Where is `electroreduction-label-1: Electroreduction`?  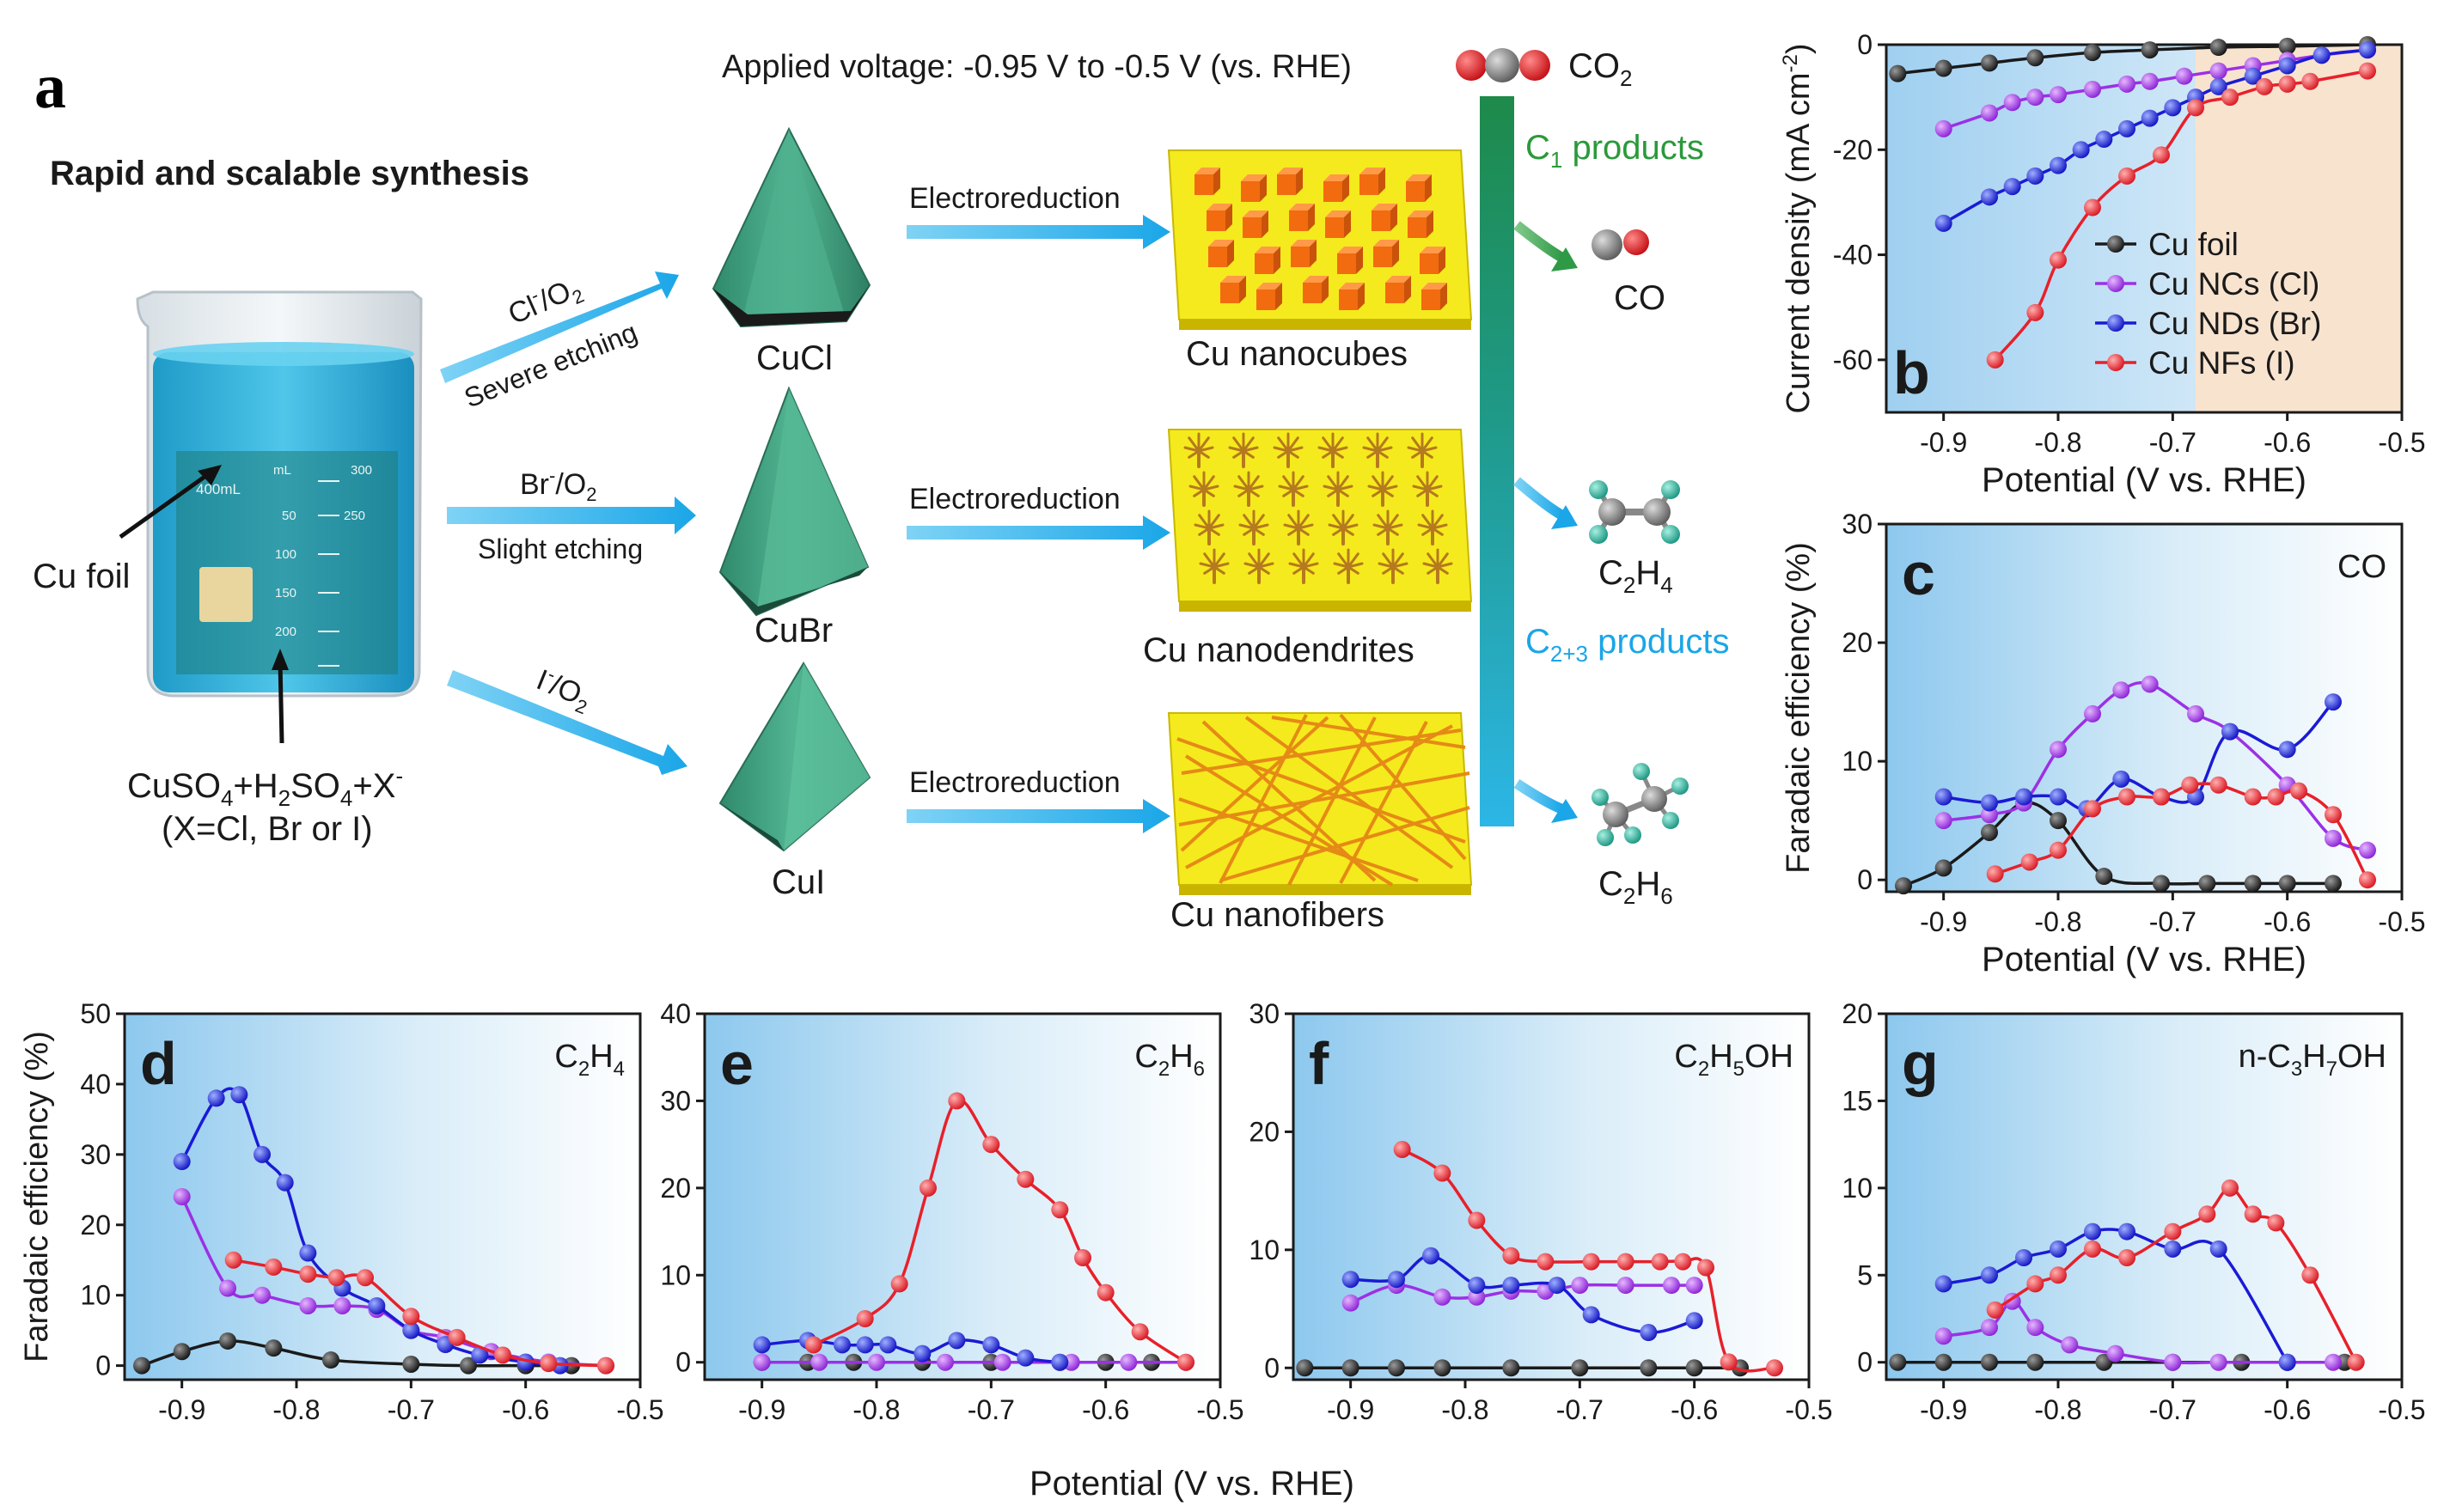
electroreduction-label-1: Electroreduction is located at coordinates (1015, 198).